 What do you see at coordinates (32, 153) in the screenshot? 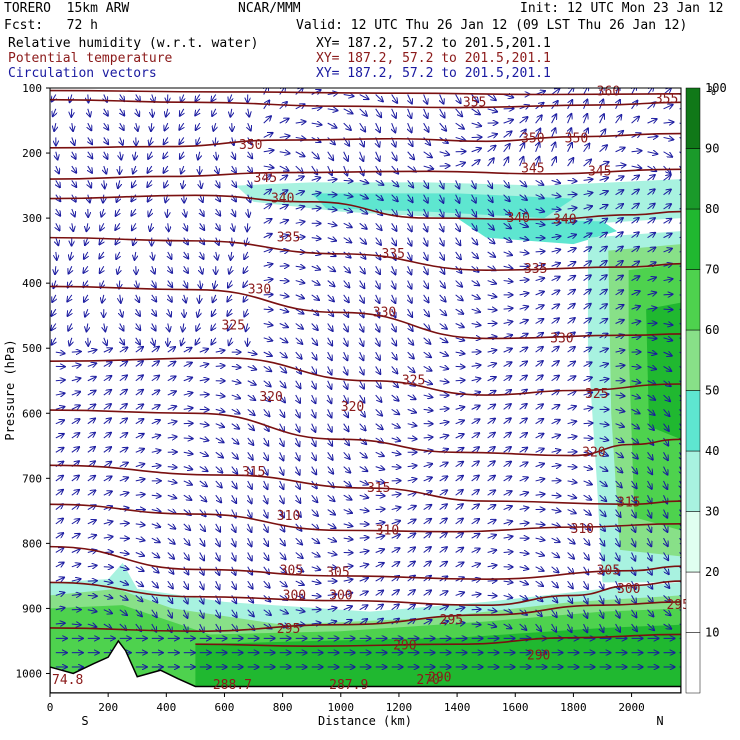
I see `y-tick-label: 200` at bounding box center [32, 153].